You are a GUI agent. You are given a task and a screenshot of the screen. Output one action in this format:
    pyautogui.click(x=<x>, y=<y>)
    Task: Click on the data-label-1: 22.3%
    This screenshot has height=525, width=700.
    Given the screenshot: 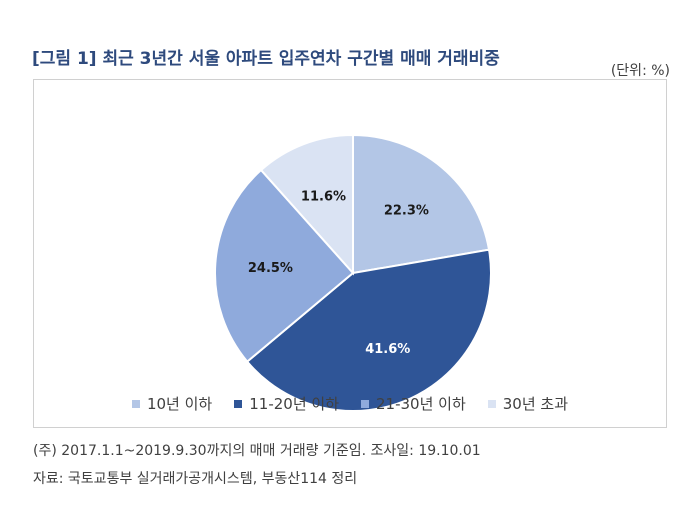 What is the action you would take?
    pyautogui.click(x=406, y=211)
    